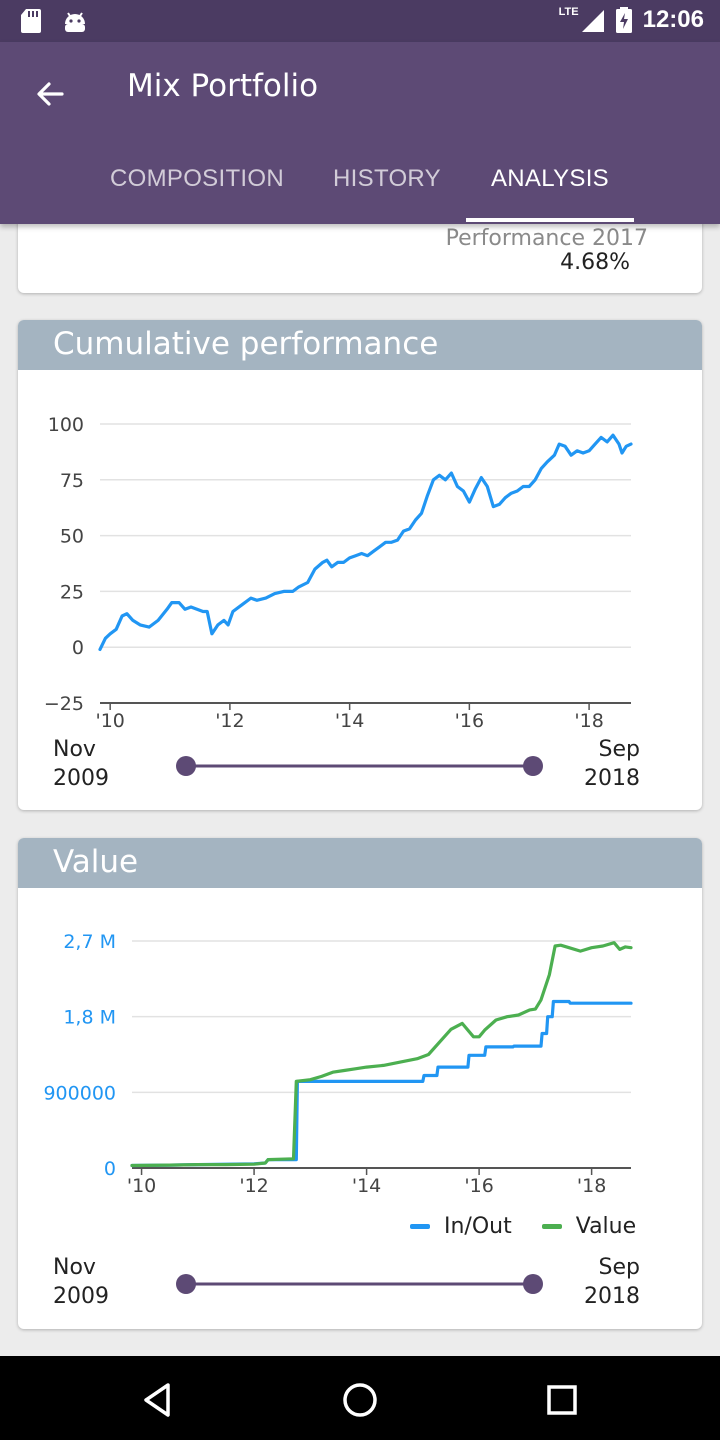 This screenshot has height=1440, width=720. What do you see at coordinates (223, 86) in the screenshot?
I see `page-title: Mix Portfolio` at bounding box center [223, 86].